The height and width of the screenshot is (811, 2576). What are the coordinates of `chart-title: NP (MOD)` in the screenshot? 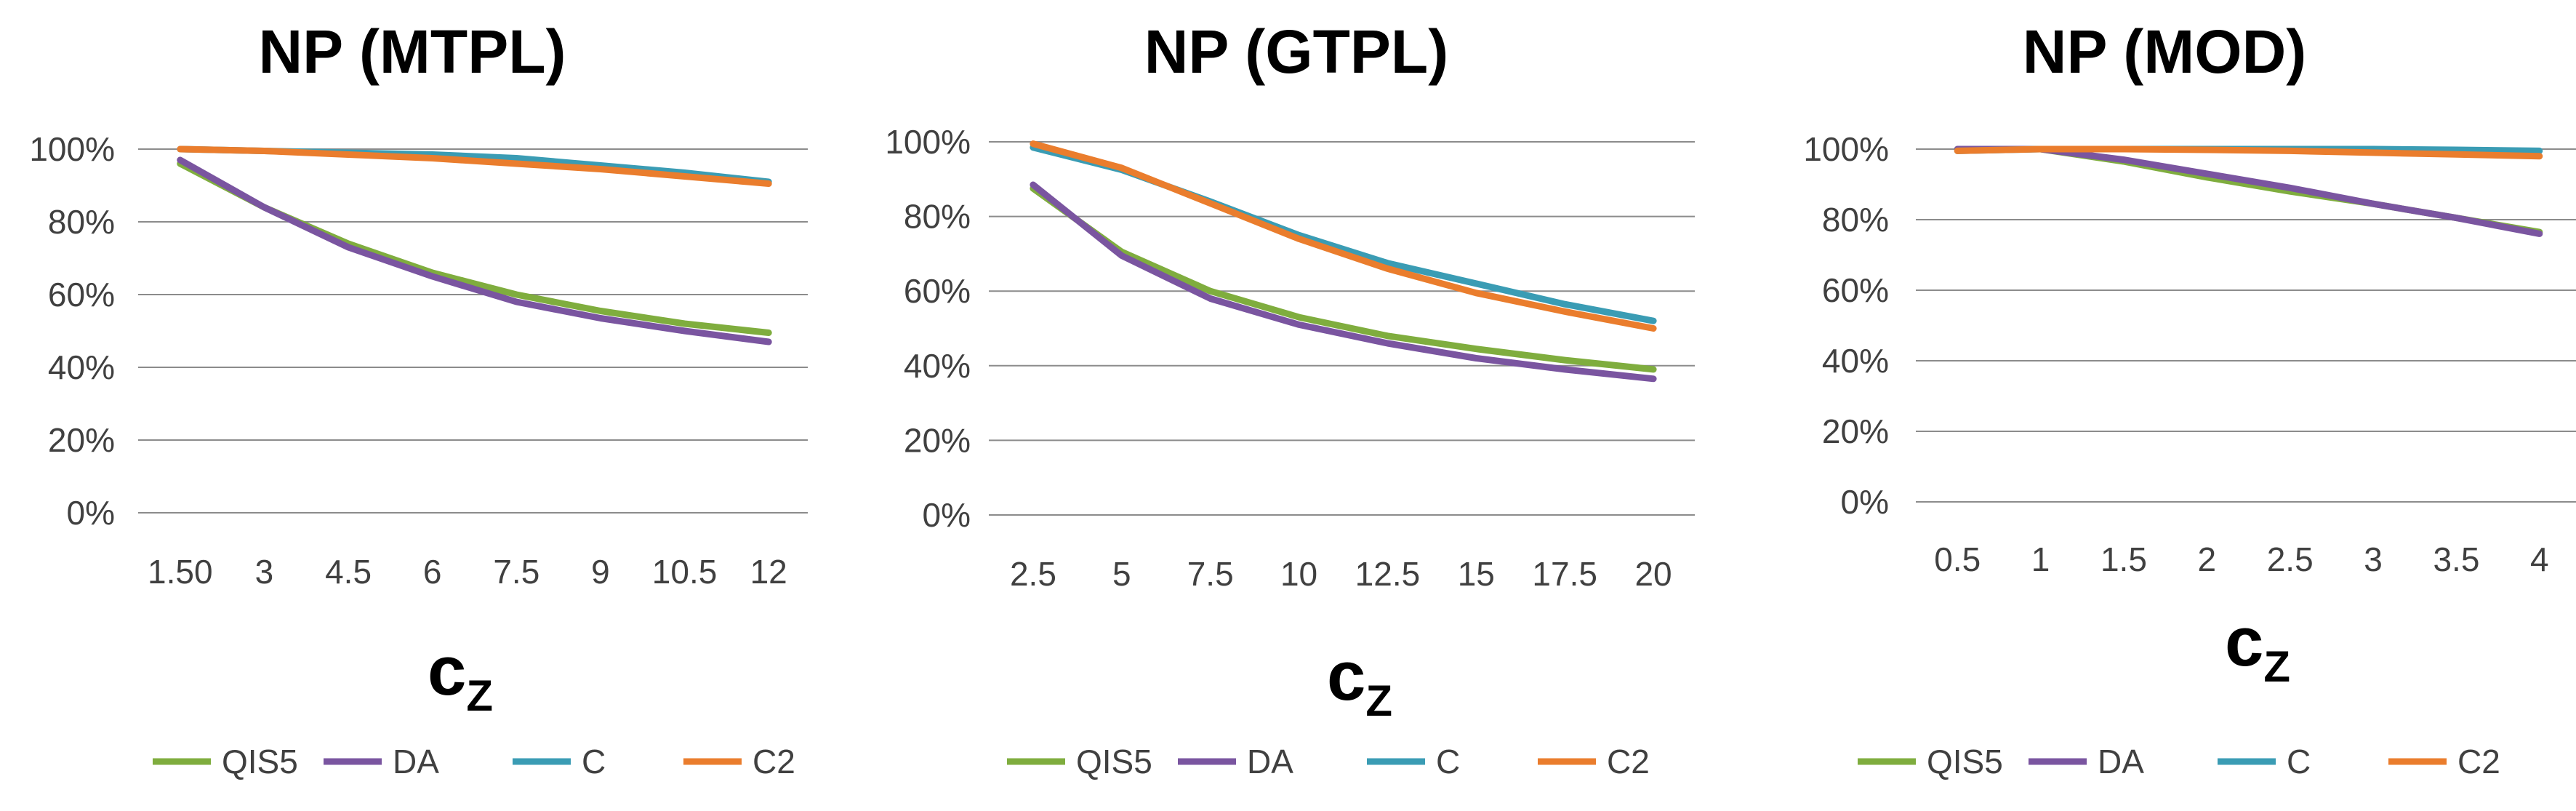 It's located at (2165, 51).